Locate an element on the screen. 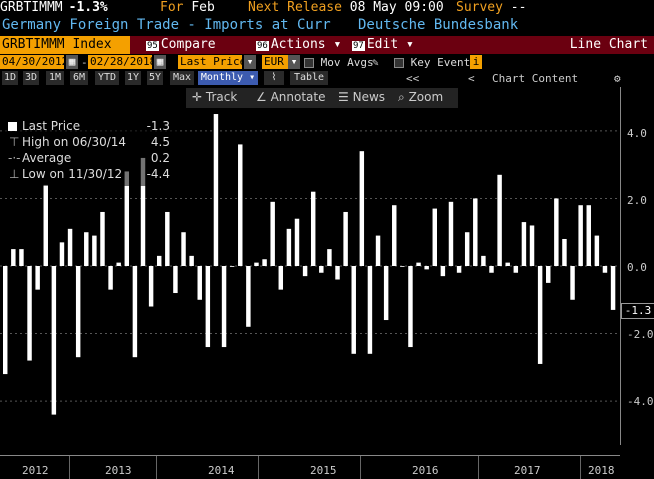  period-1m: 1M is located at coordinates (55, 78).